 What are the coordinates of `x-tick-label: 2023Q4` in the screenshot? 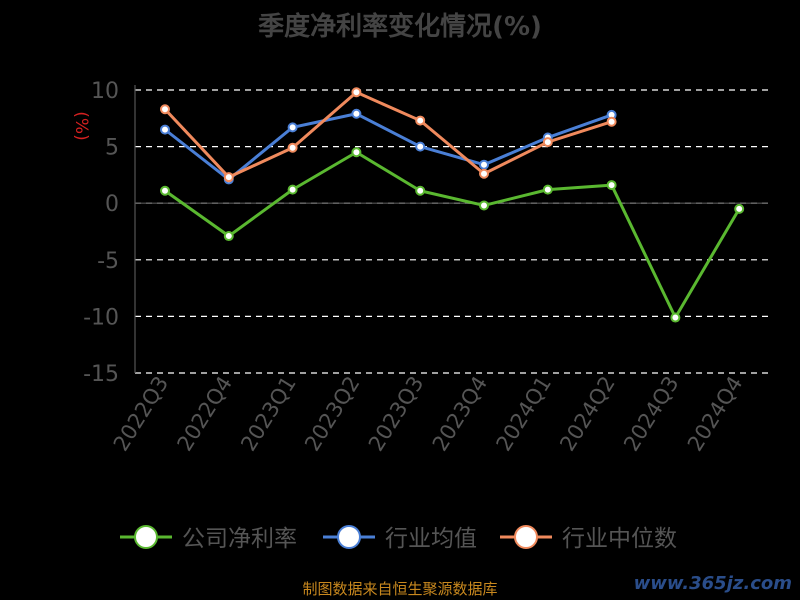 It's located at (460, 413).